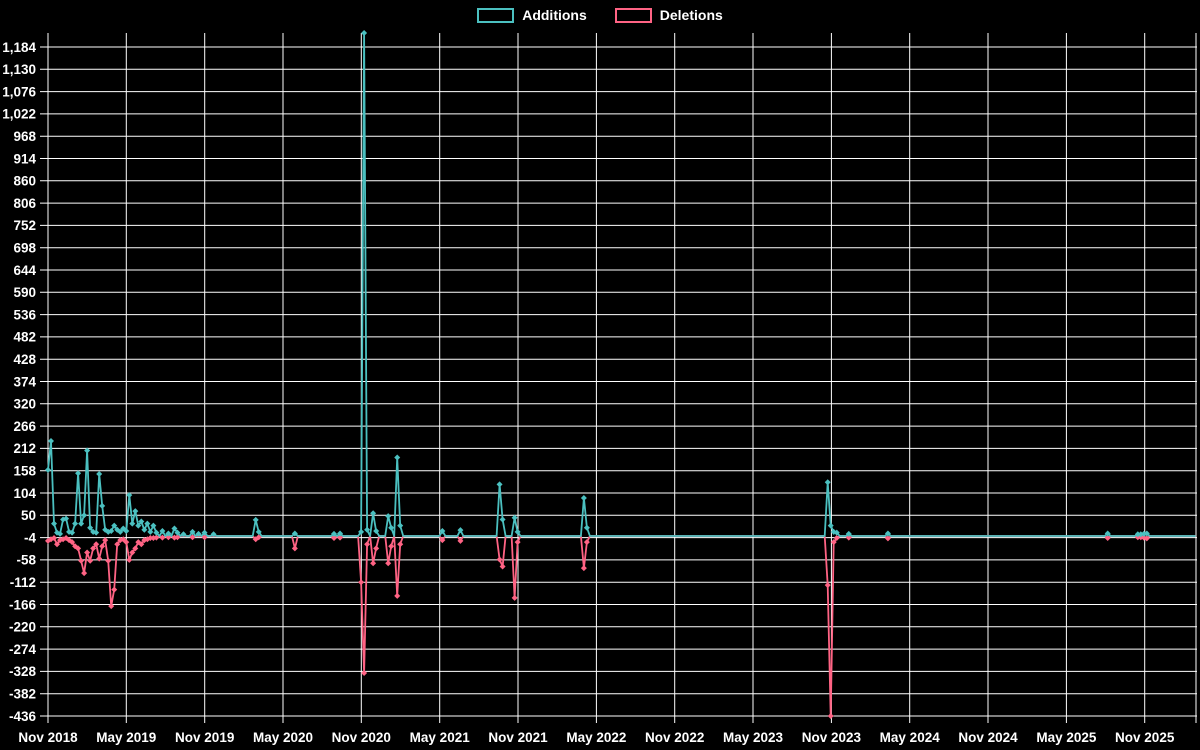 This screenshot has width=1200, height=750. I want to click on svg-text: -112, so click(23, 582).